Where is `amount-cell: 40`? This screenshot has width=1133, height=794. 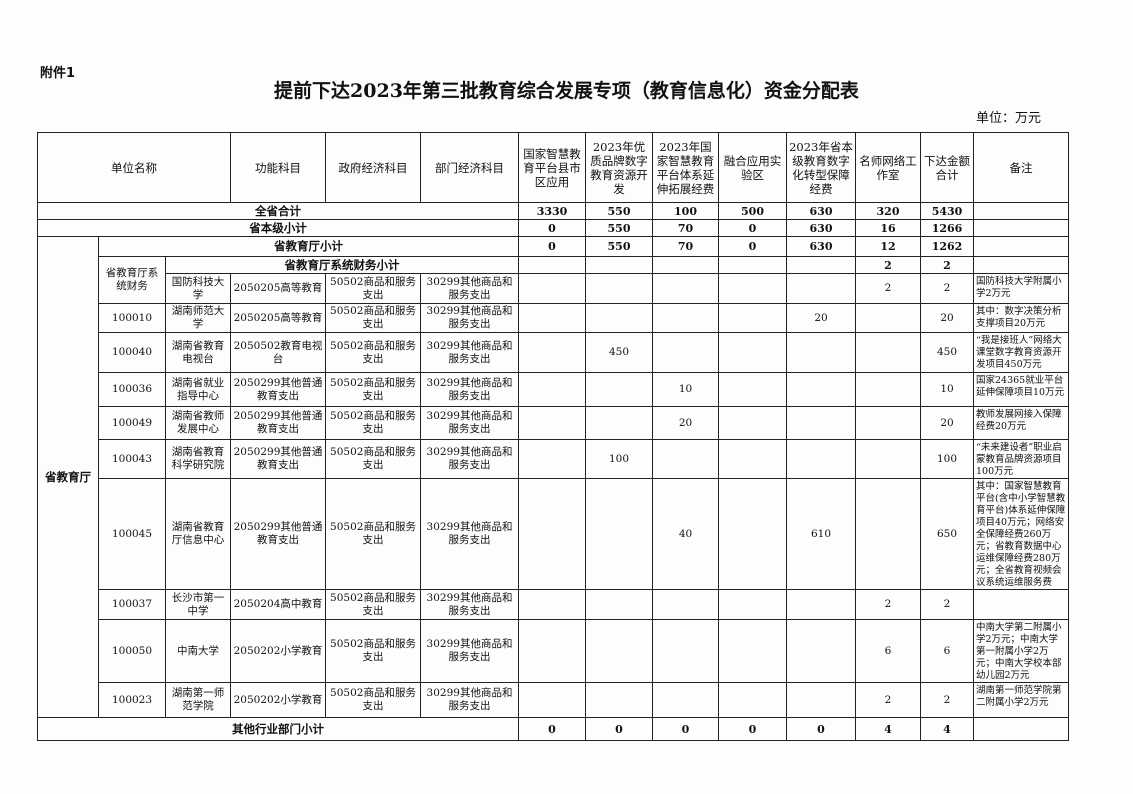 amount-cell: 40 is located at coordinates (685, 534).